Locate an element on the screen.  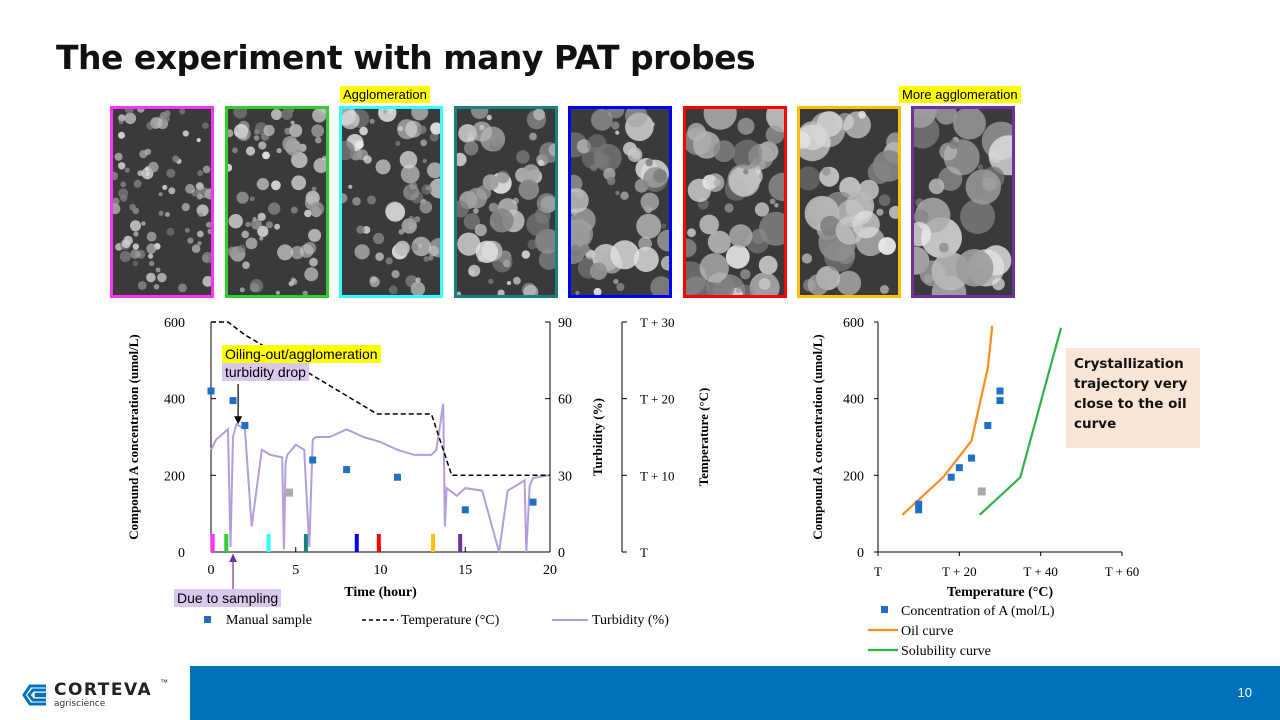
x-tick-label: T + 60 is located at coordinates (1122, 571).